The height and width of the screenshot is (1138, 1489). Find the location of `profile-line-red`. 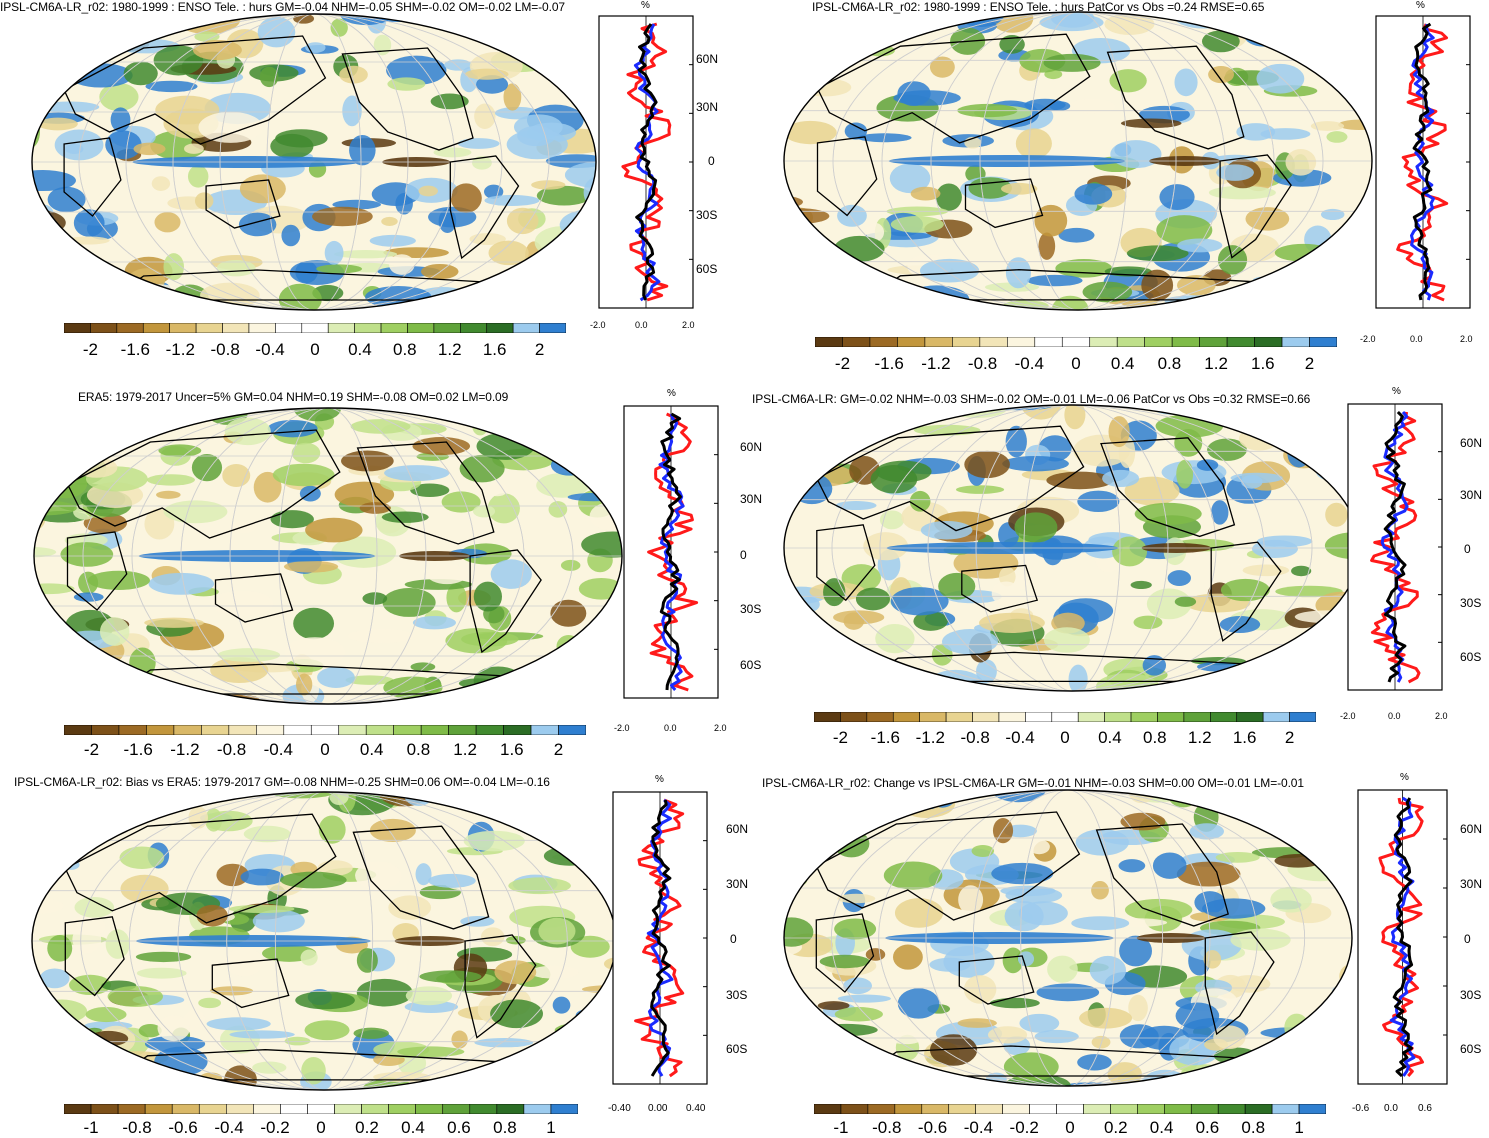

profile-line-red is located at coordinates (659, 938).